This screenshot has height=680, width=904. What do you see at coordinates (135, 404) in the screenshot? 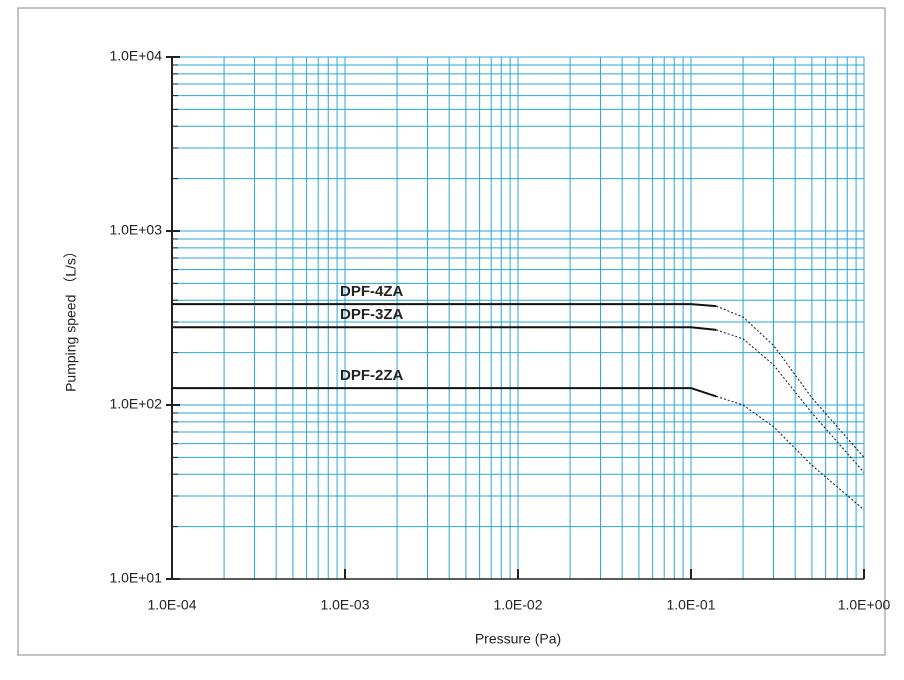
I see `y-tick-label: 1.0E+02` at bounding box center [135, 404].